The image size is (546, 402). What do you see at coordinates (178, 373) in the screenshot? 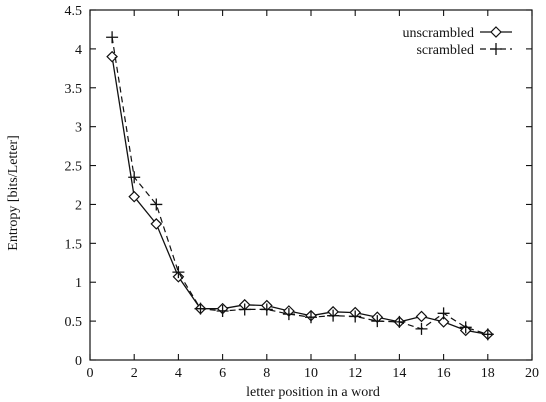
I see `x-tick-label: 4` at bounding box center [178, 373].